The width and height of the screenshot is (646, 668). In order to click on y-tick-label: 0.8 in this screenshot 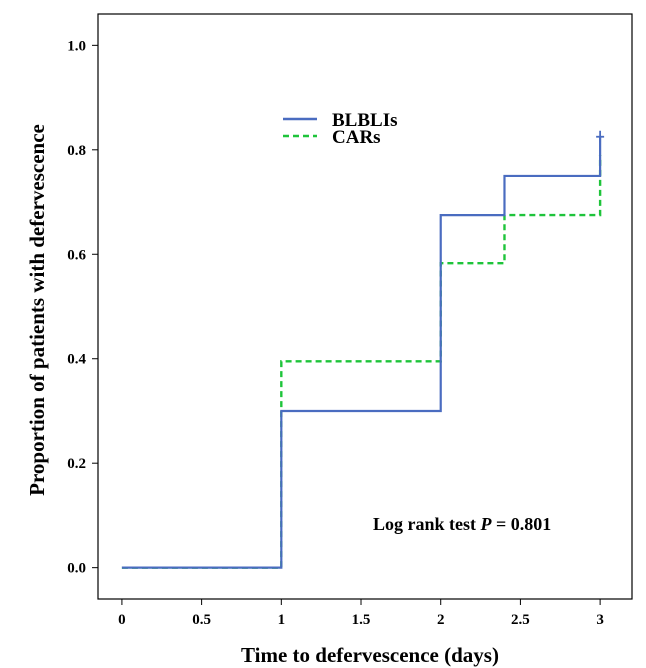, I will do `click(76, 151)`.